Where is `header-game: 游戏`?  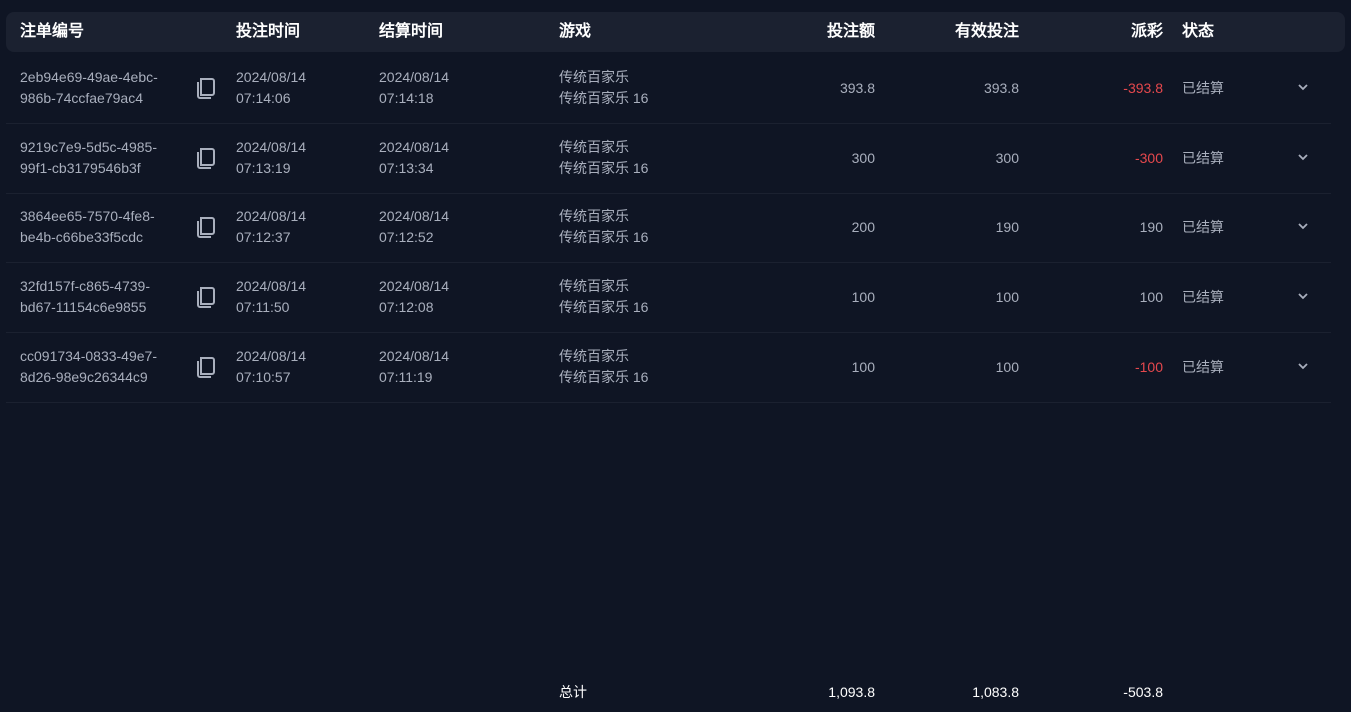
header-game: 游戏 is located at coordinates (575, 31).